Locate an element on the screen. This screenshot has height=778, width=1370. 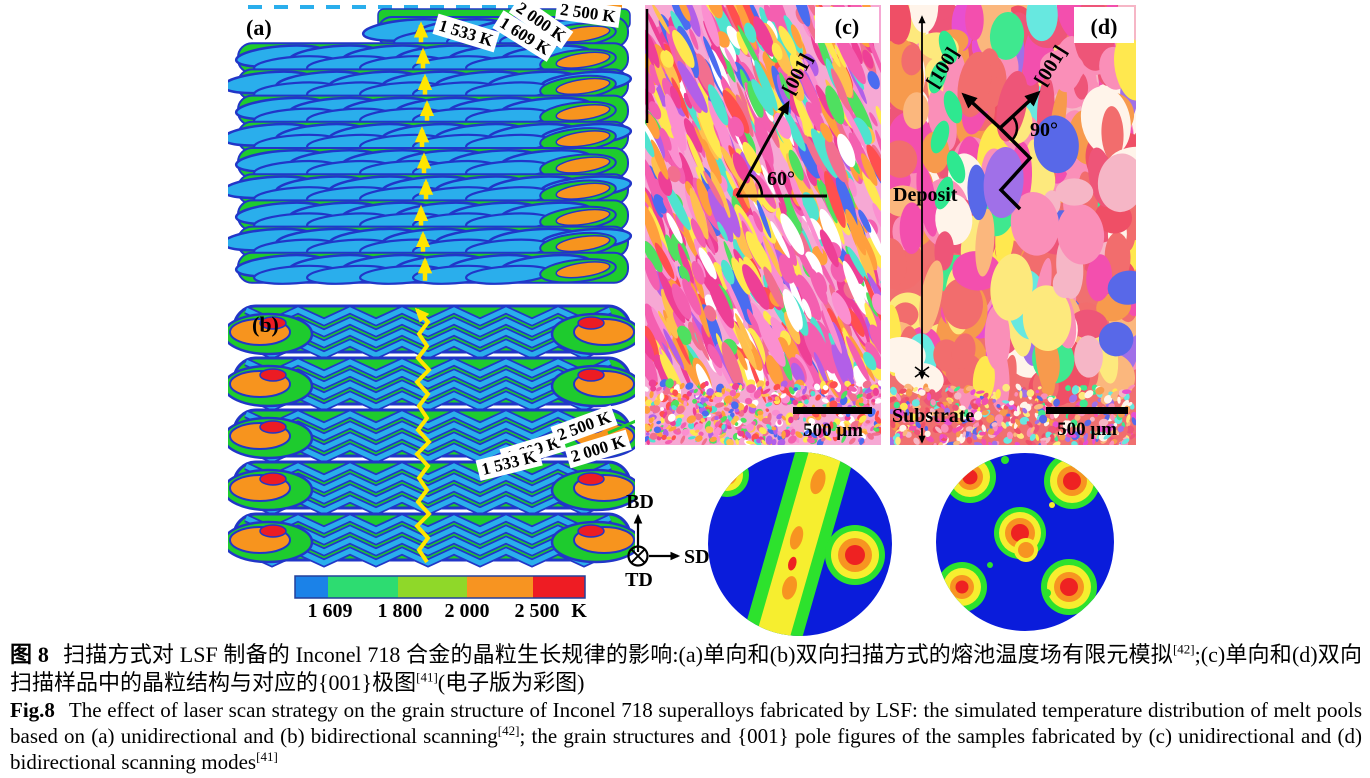
caption-zh-ref-41: [41] is located at coordinates (427, 677).